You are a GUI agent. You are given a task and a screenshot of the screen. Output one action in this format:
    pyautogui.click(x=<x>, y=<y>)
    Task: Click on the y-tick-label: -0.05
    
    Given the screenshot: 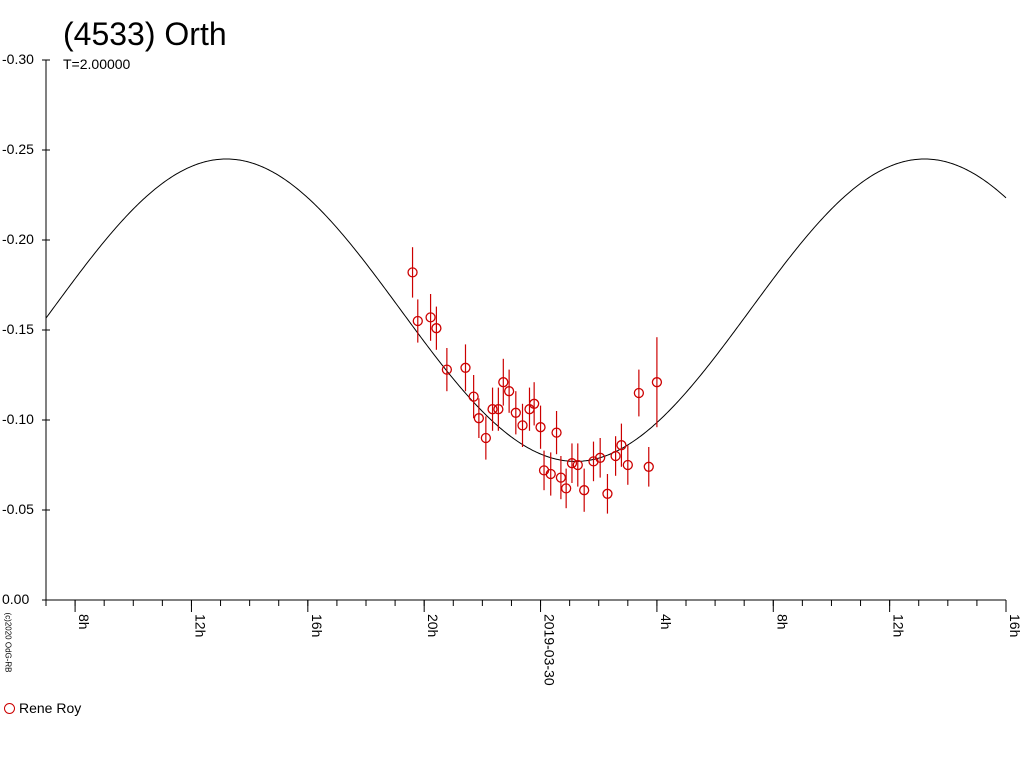 What is the action you would take?
    pyautogui.click(x=18, y=509)
    